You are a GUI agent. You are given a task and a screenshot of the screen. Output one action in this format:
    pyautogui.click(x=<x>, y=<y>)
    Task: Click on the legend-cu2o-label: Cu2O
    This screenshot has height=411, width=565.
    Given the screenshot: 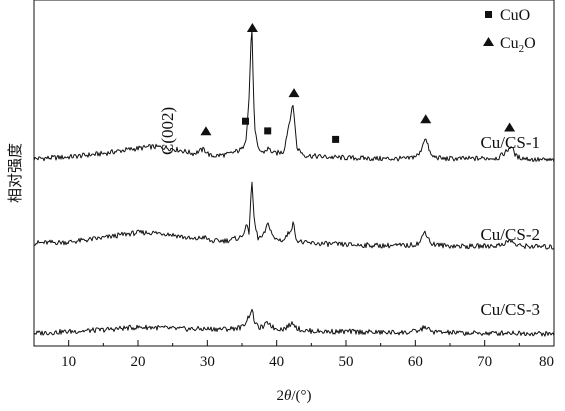 What is the action you would take?
    pyautogui.click(x=518, y=45)
    